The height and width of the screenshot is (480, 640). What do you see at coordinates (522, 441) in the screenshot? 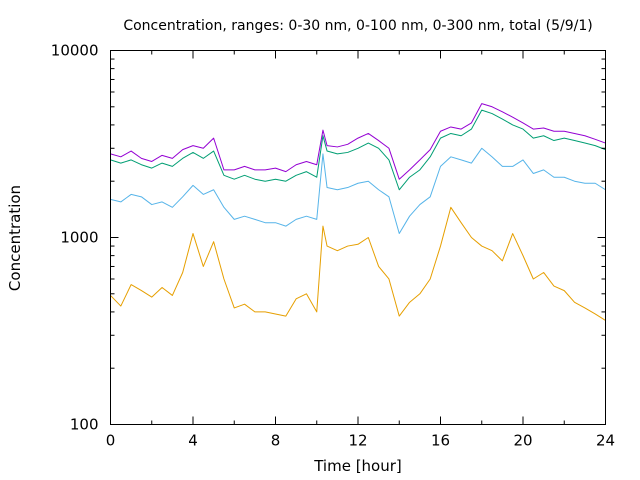
I see `x-tick-label: 20` at bounding box center [522, 441].